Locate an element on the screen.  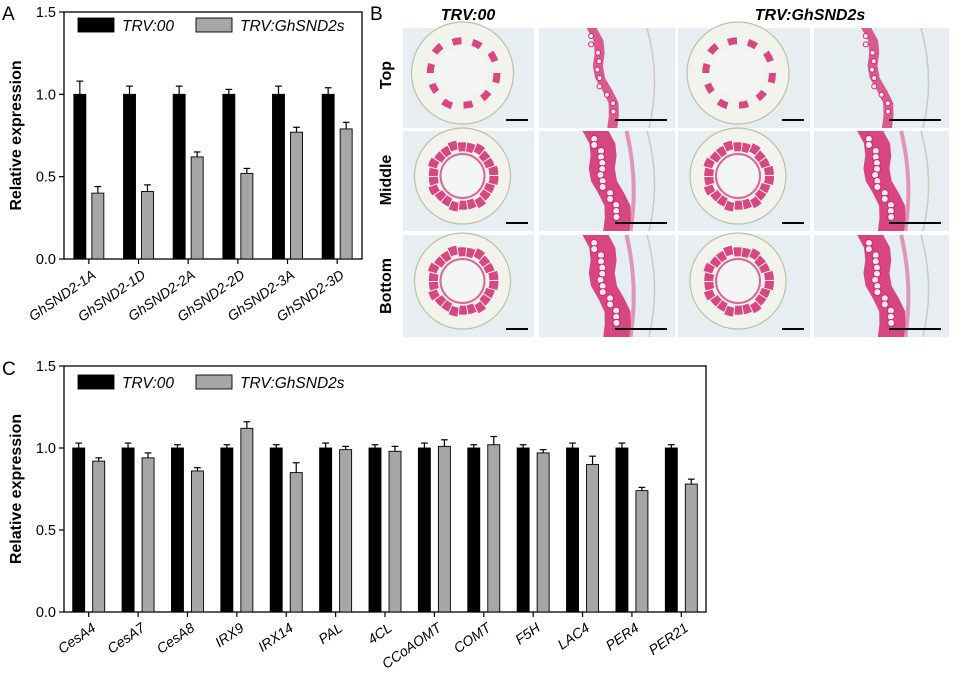
x-tick-label: CesA7 is located at coordinates (126, 638).